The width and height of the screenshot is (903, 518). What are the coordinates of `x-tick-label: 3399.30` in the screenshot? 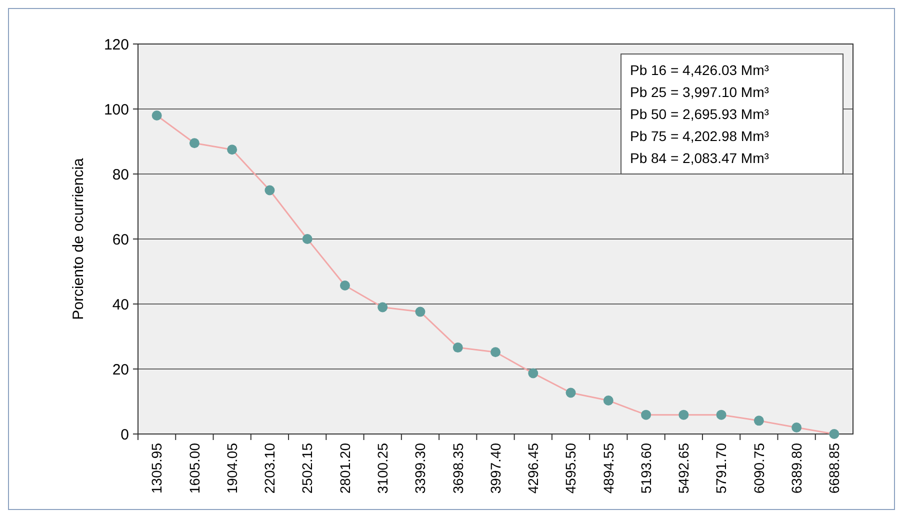 It's located at (420, 468).